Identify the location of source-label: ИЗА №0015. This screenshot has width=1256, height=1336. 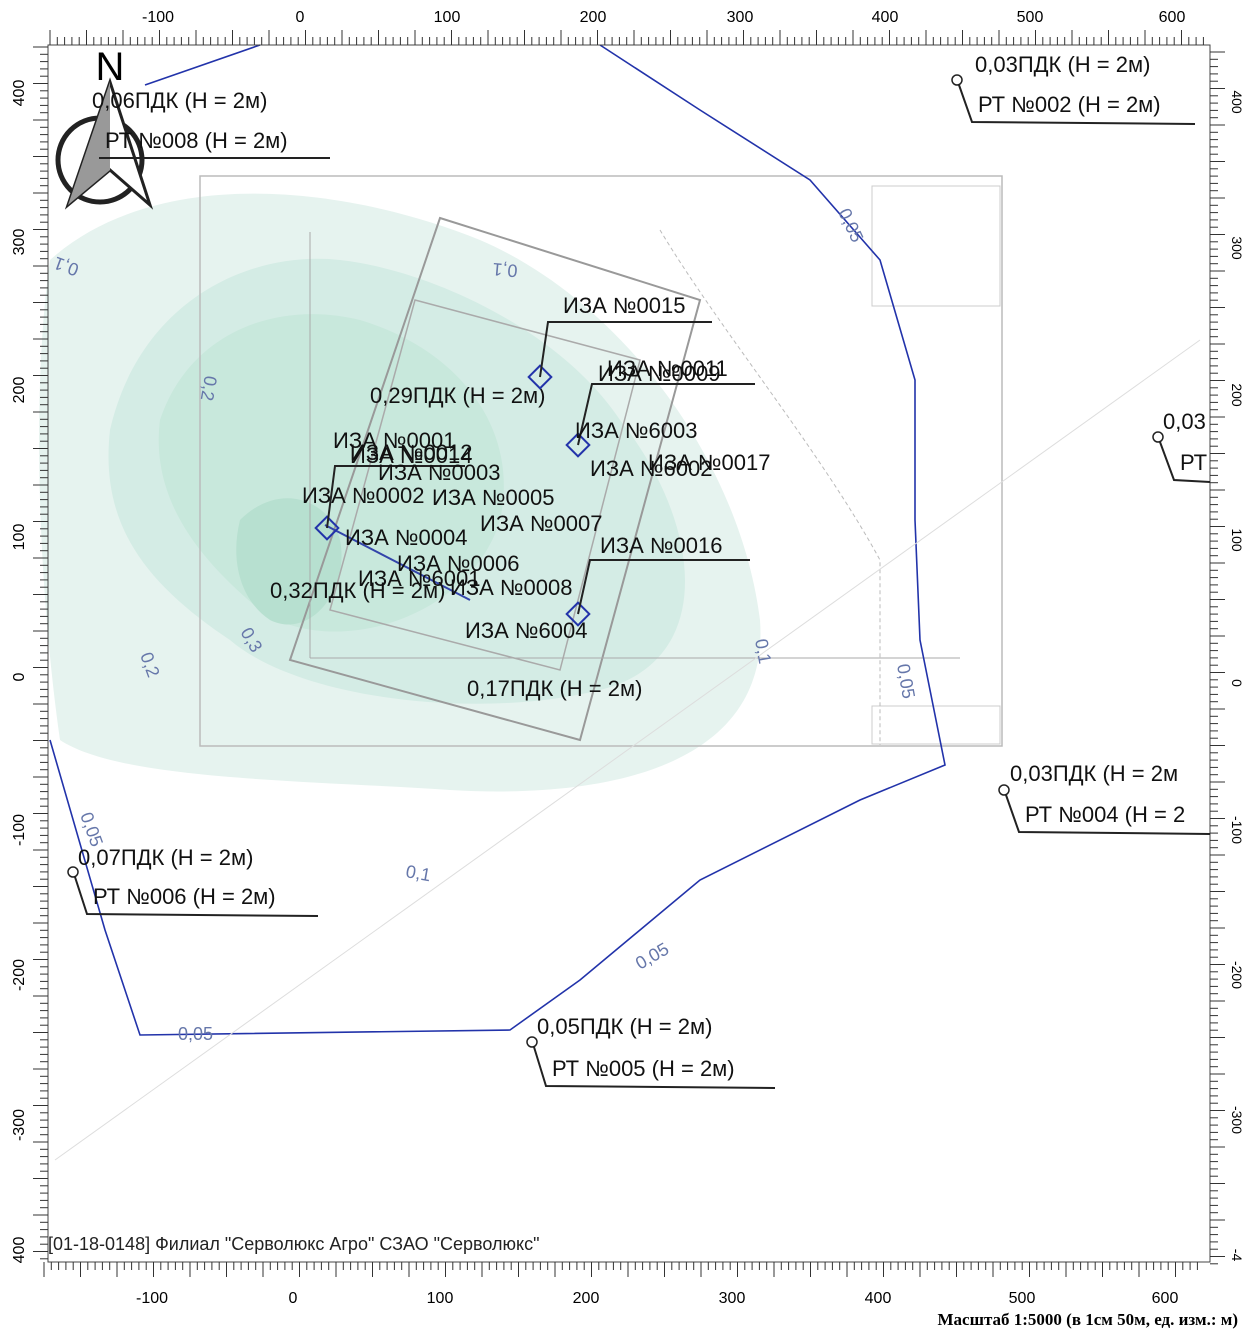
(624, 305).